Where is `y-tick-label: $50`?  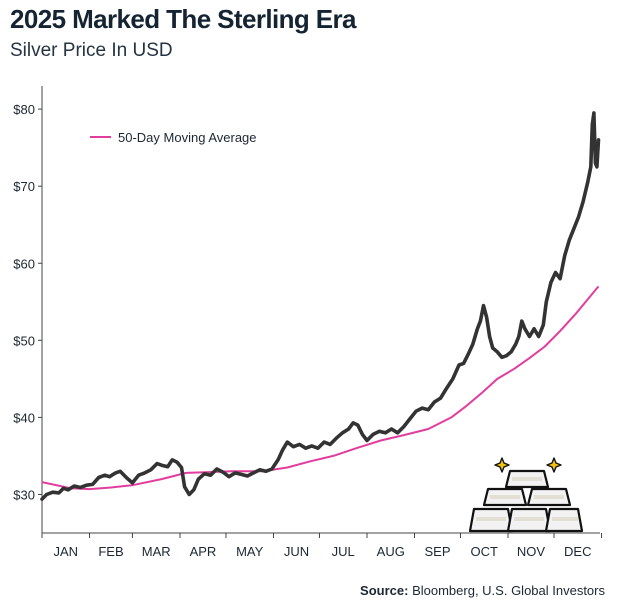 y-tick-label: $50 is located at coordinates (24, 340).